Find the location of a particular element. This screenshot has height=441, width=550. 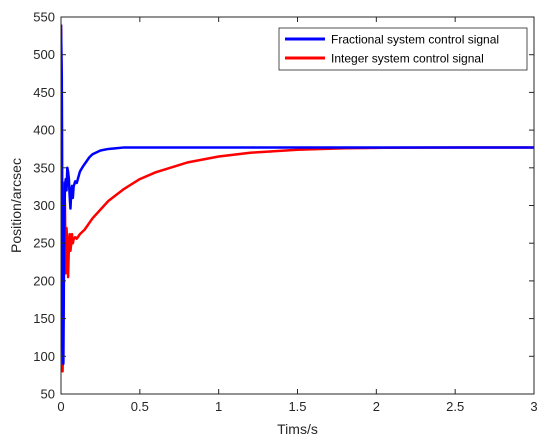

x-tick-label: 1.5 is located at coordinates (297, 406).